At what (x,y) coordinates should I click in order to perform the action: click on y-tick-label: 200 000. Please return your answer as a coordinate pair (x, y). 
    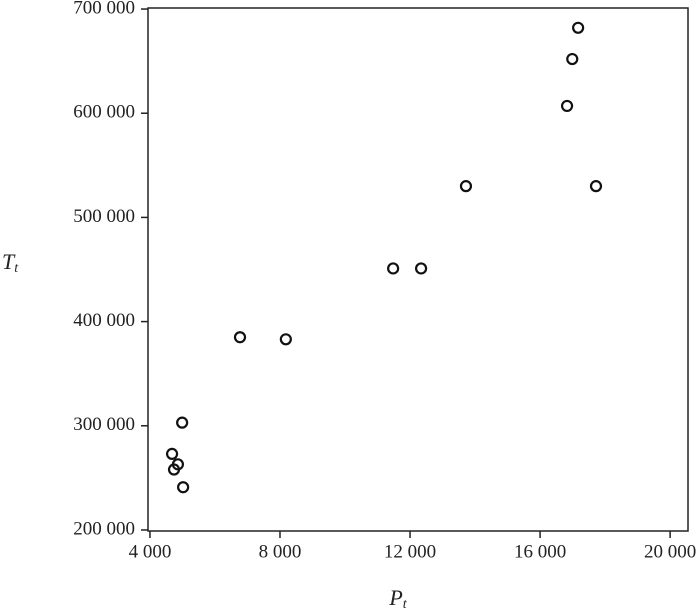
    Looking at the image, I should click on (104, 528).